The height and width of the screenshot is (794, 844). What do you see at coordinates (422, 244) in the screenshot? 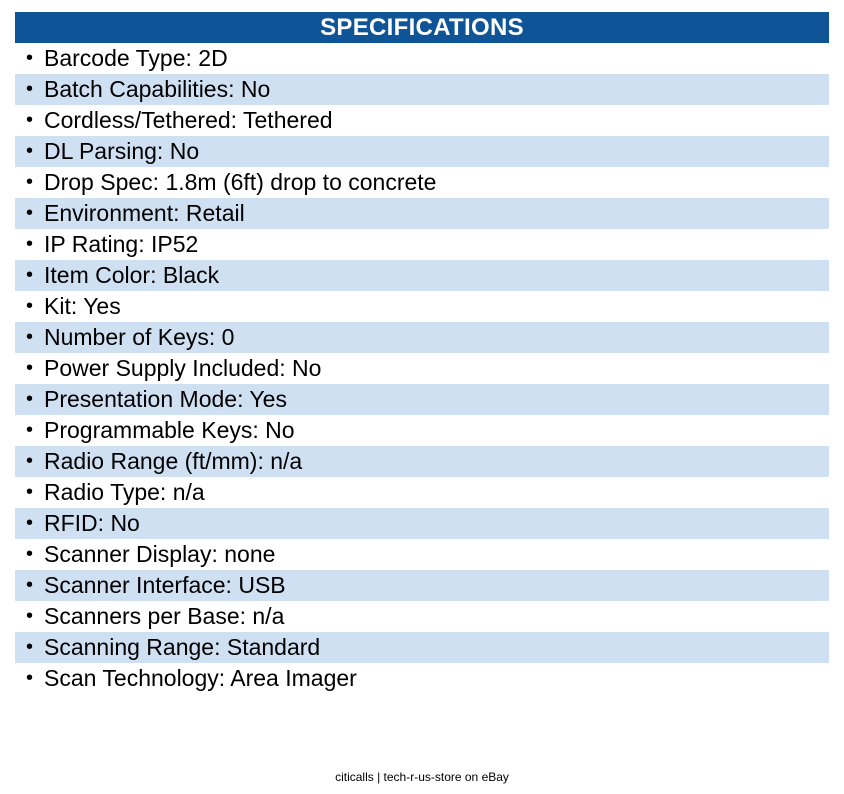
I see `spec-row: • IP Rating: IP52` at bounding box center [422, 244].